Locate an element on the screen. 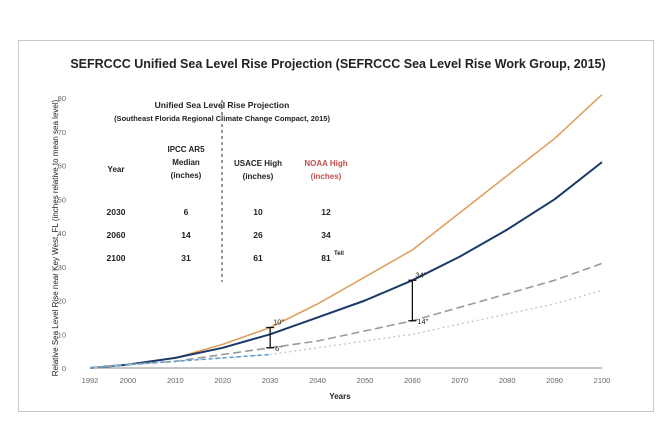 Image resolution: width=663 pixels, height=433 pixels. table-header-cell: Year is located at coordinates (116, 169).